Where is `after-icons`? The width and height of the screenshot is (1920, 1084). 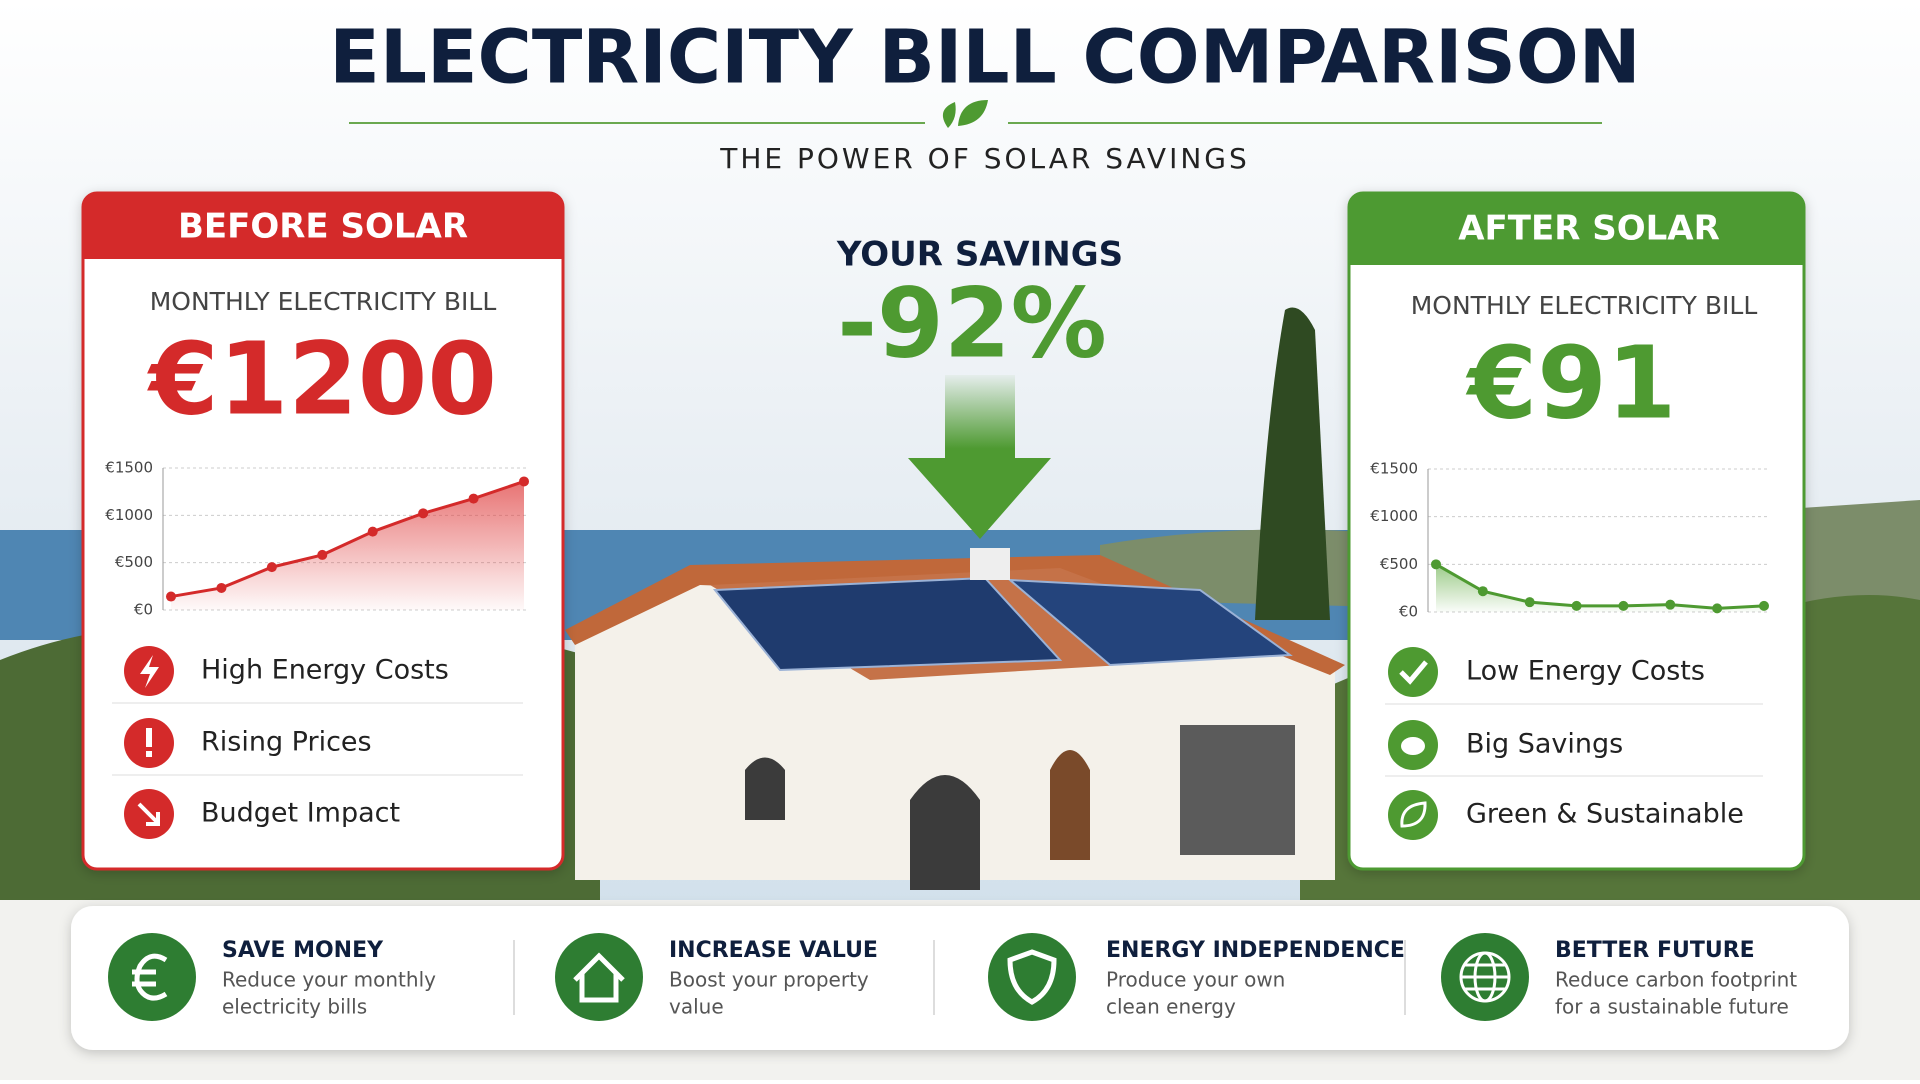 after-icons is located at coordinates (1574, 743).